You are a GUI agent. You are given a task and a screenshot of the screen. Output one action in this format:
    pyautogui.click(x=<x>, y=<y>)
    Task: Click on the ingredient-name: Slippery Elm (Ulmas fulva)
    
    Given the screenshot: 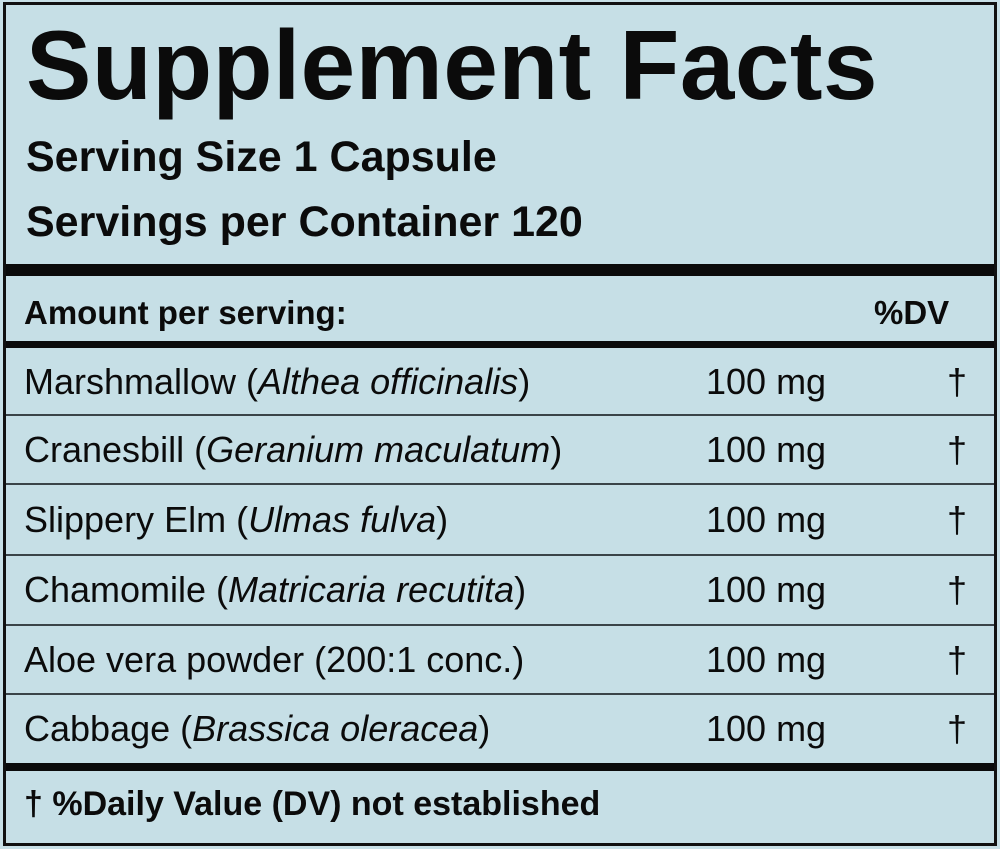 What is the action you would take?
    pyautogui.click(x=236, y=520)
    